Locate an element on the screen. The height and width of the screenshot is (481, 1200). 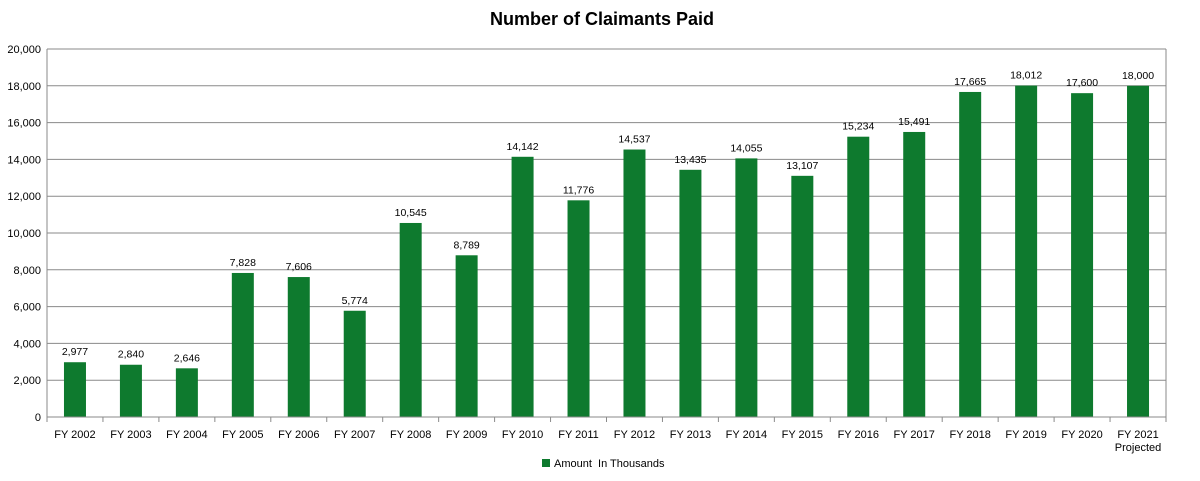
data-label: 7,828 is located at coordinates (243, 263).